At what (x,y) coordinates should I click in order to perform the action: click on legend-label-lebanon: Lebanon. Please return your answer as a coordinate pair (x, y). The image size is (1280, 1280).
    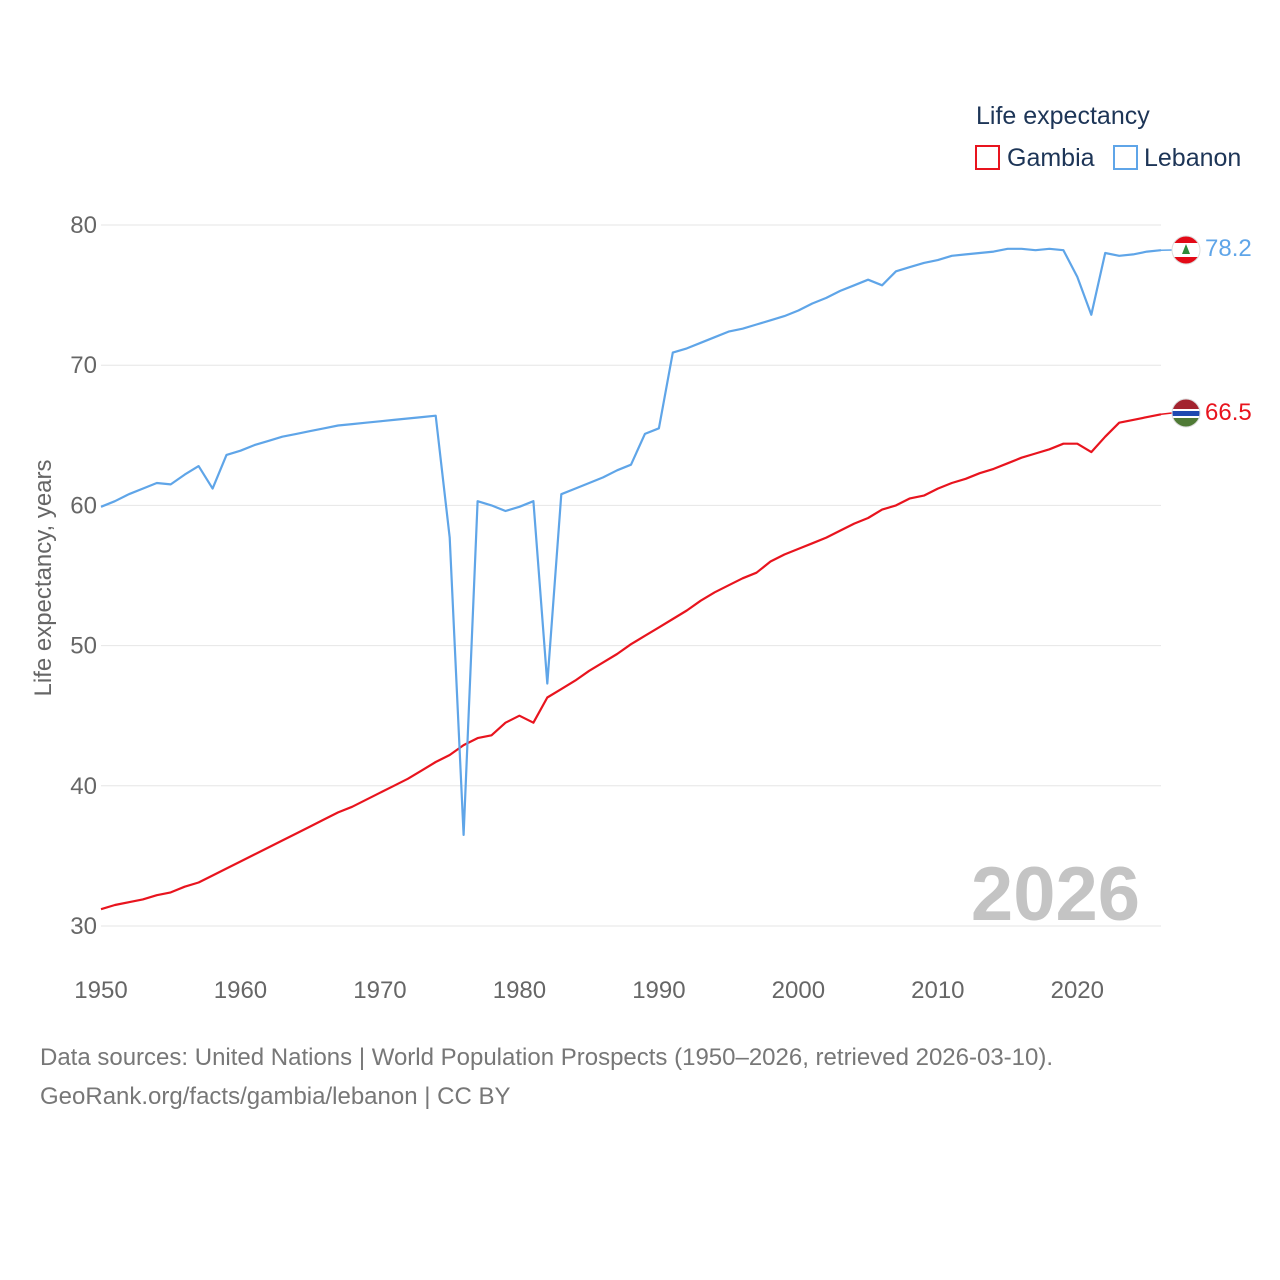
    Looking at the image, I should click on (1192, 158).